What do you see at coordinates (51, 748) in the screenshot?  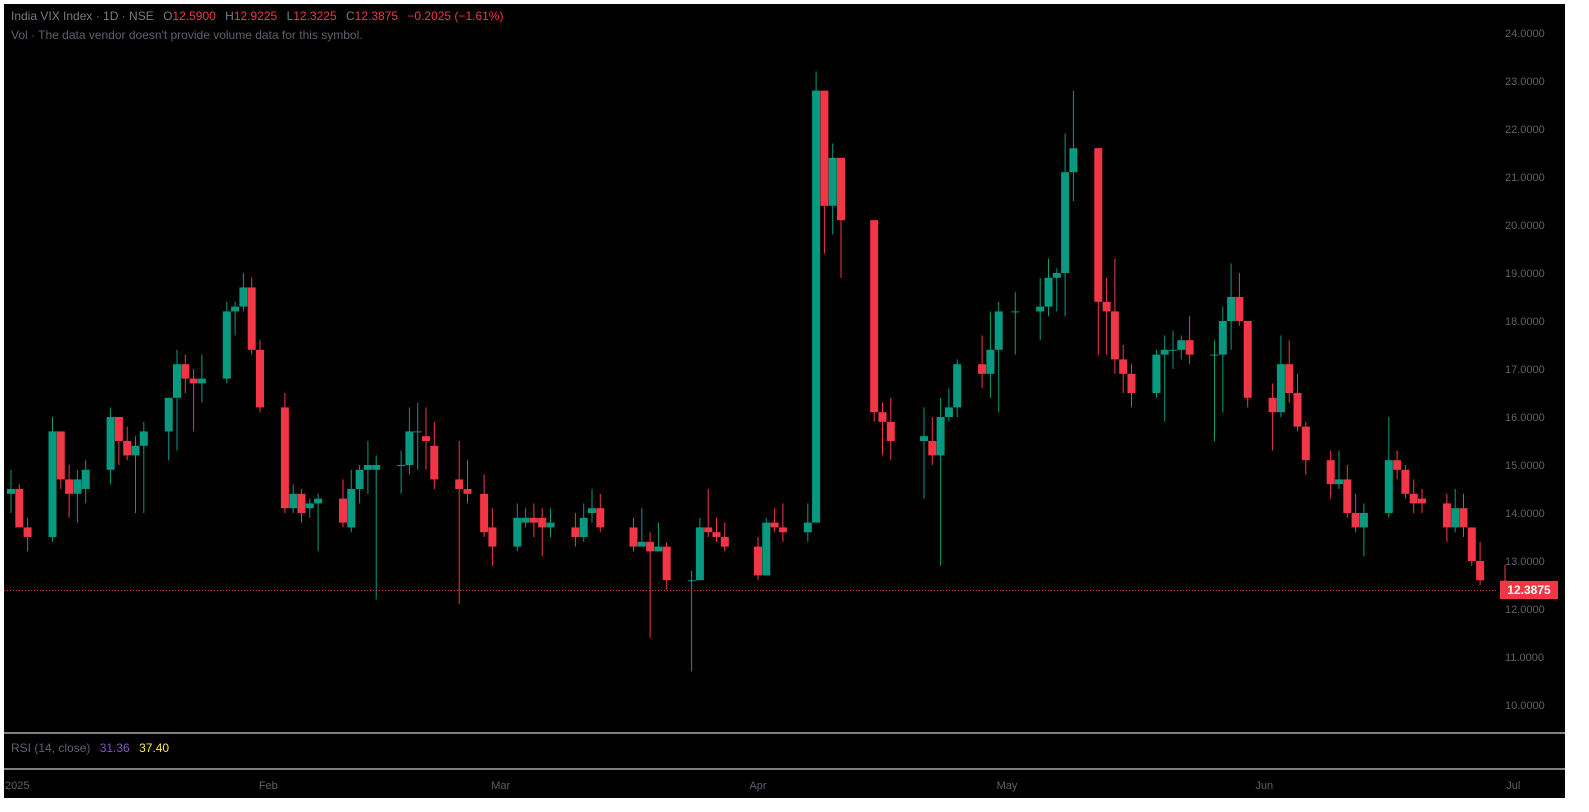 I see `rsi-label: RSI (14, close)` at bounding box center [51, 748].